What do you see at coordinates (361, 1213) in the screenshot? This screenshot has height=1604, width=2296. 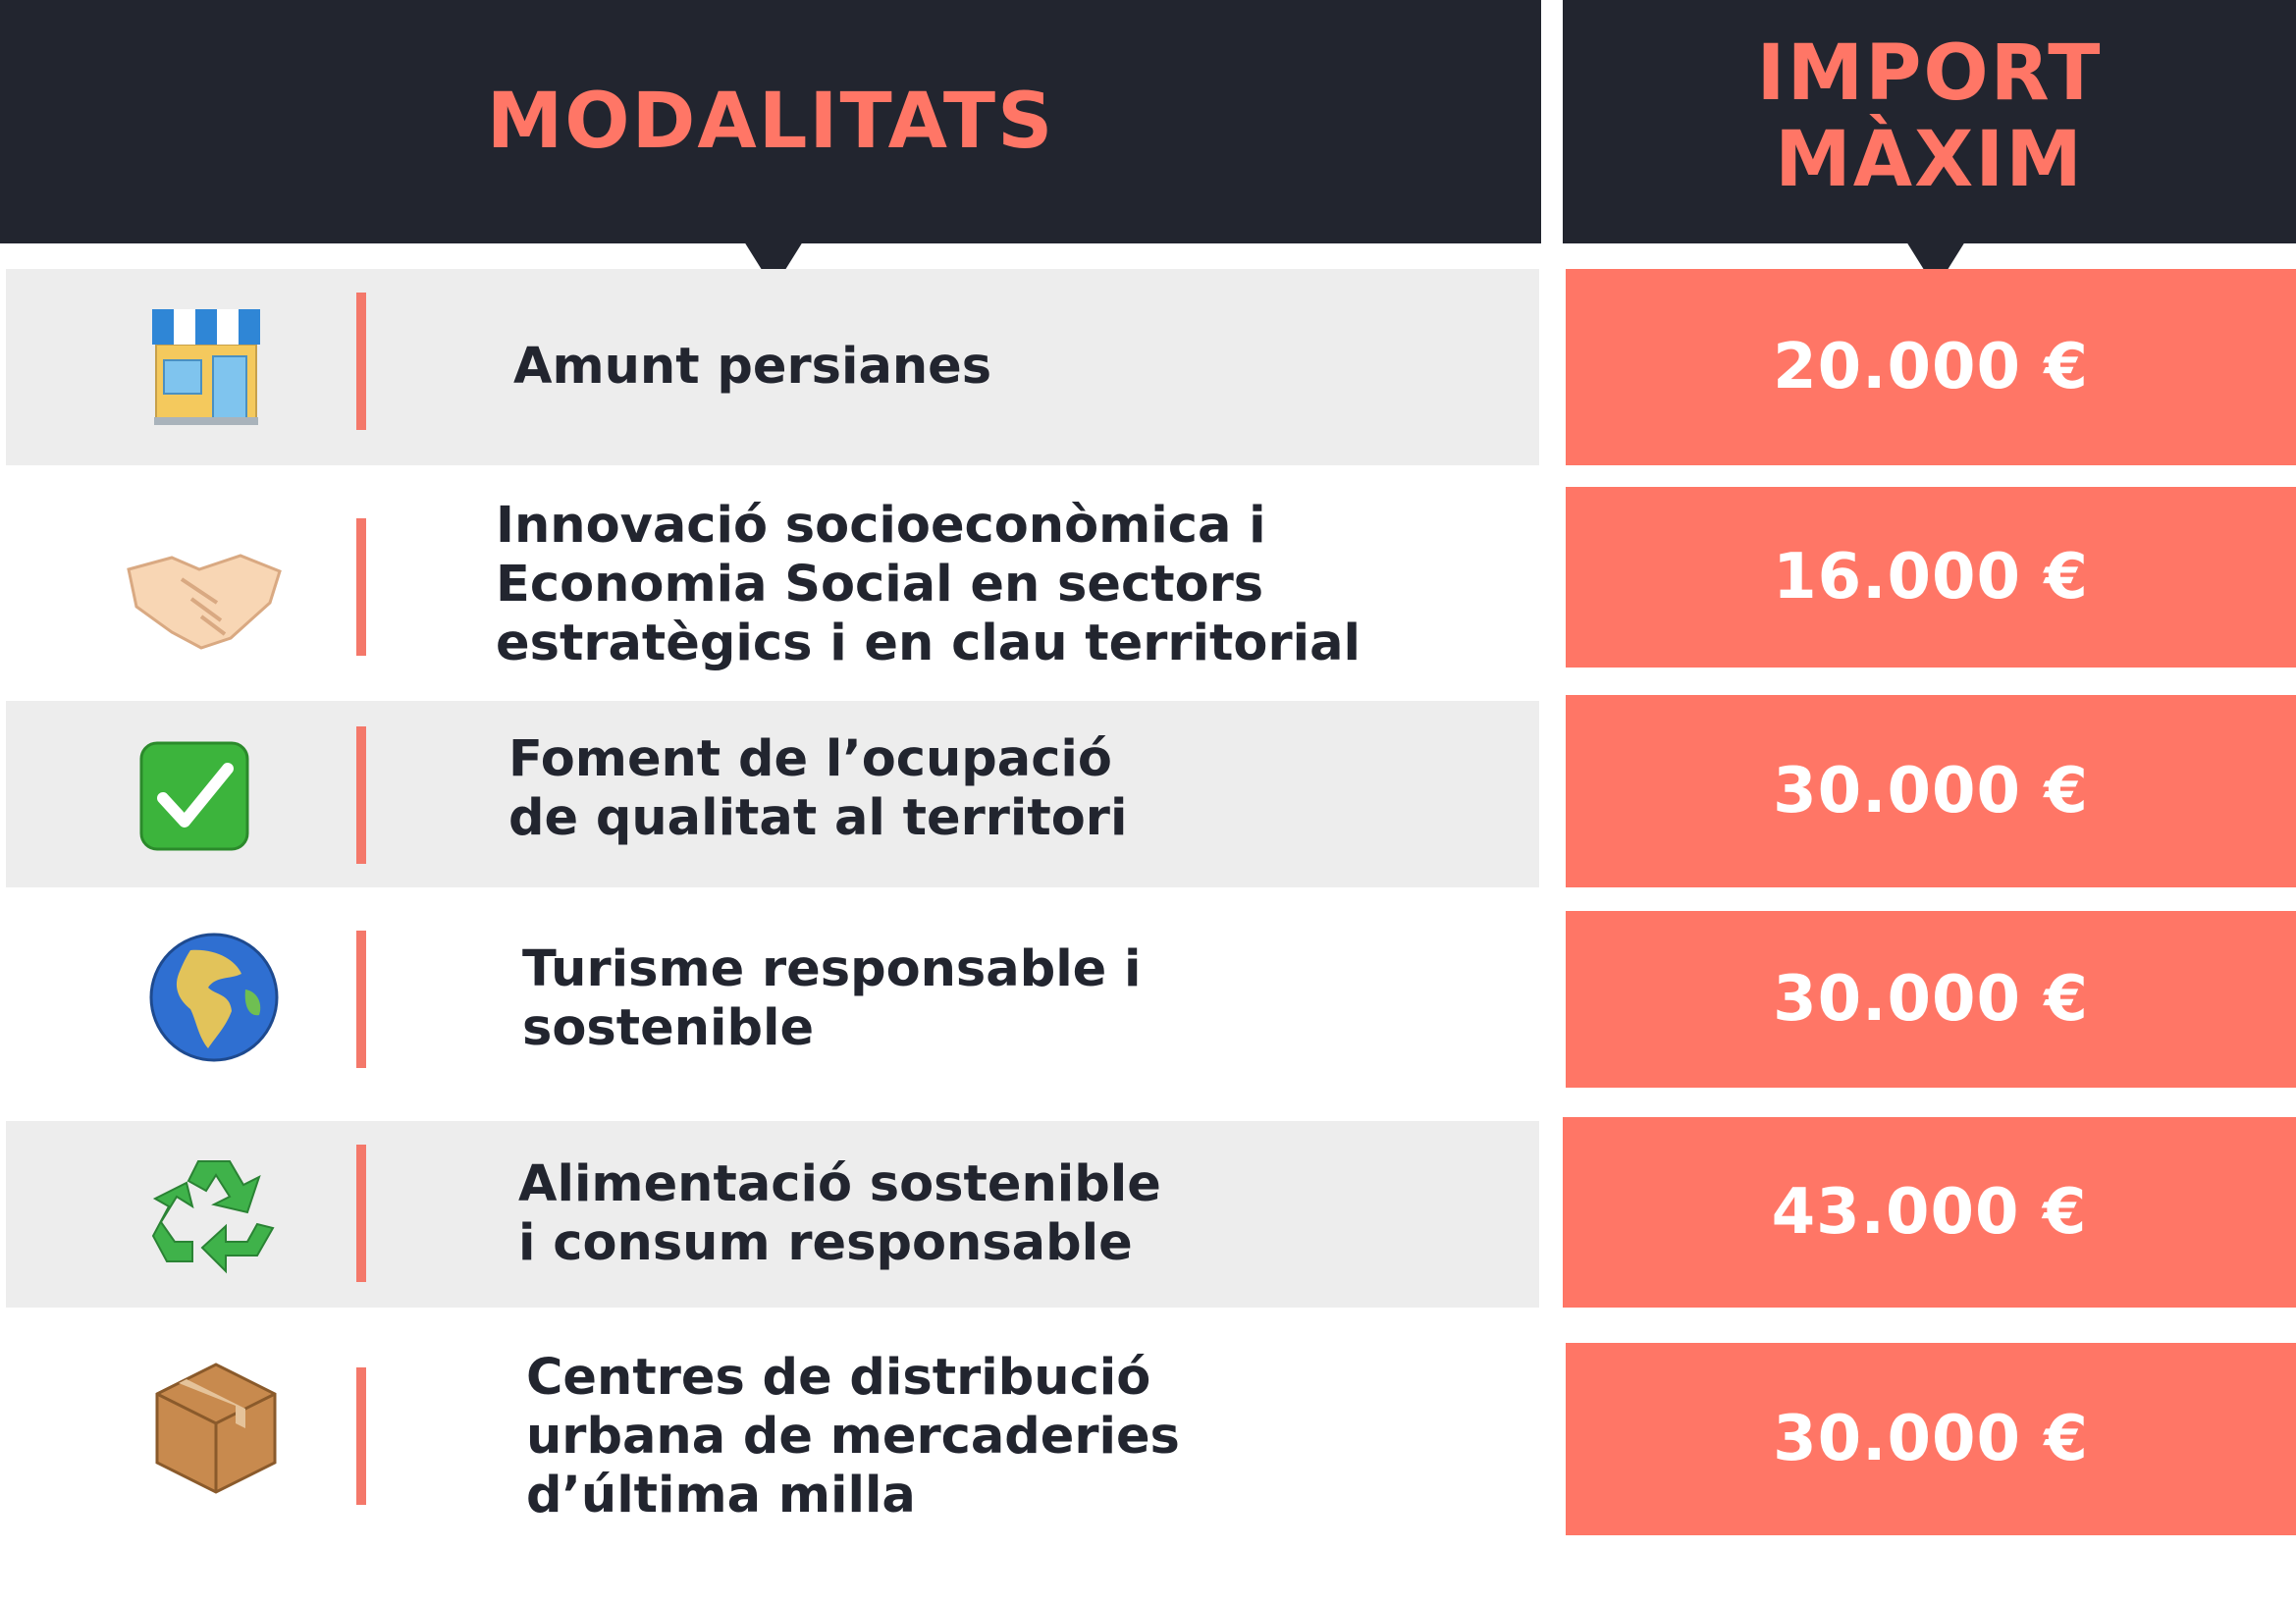 I see `row-5-divider` at bounding box center [361, 1213].